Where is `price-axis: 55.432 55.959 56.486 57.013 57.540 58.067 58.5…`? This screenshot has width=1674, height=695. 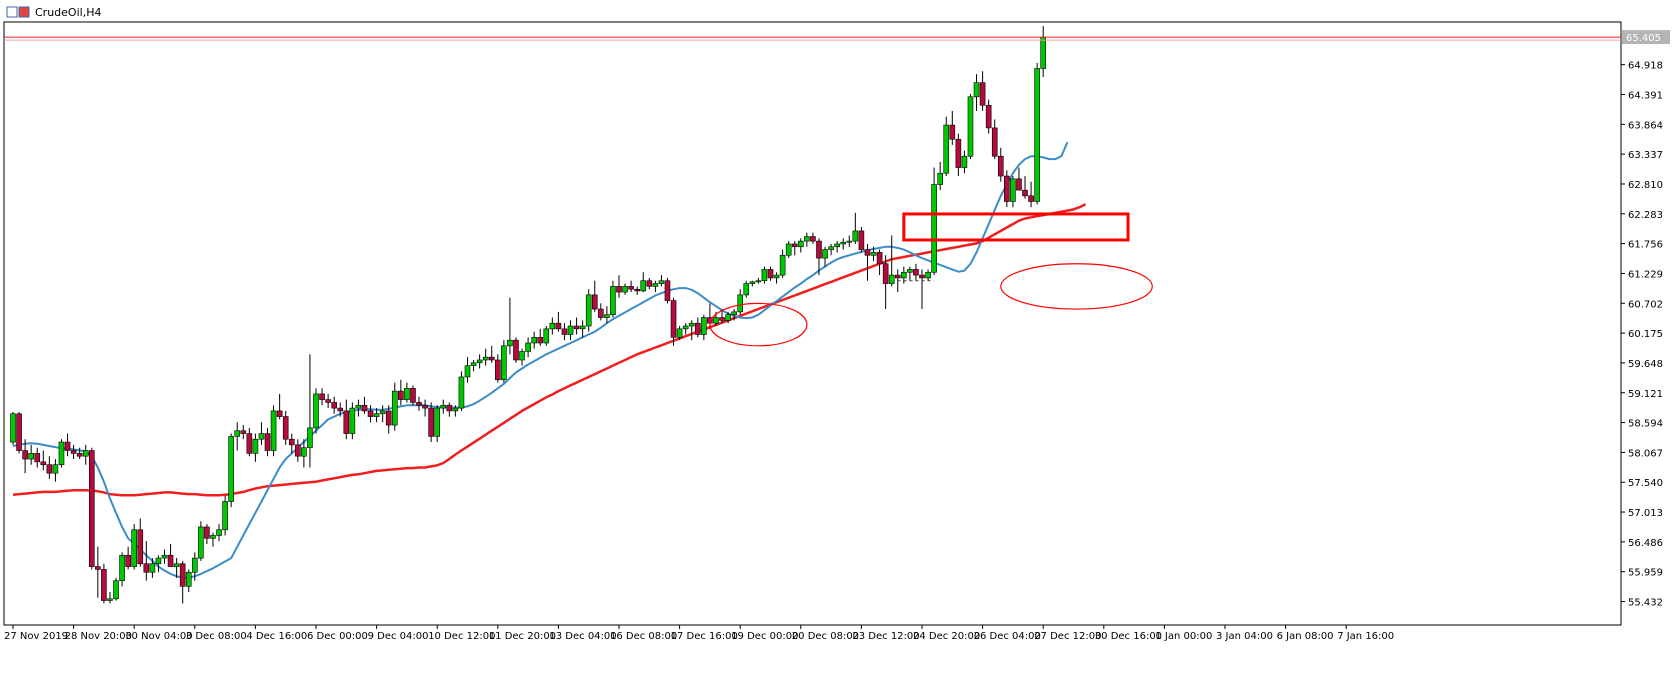
price-axis: 55.432 55.959 56.486 57.013 57.540 58.067 58.5… is located at coordinates (1642, 335).